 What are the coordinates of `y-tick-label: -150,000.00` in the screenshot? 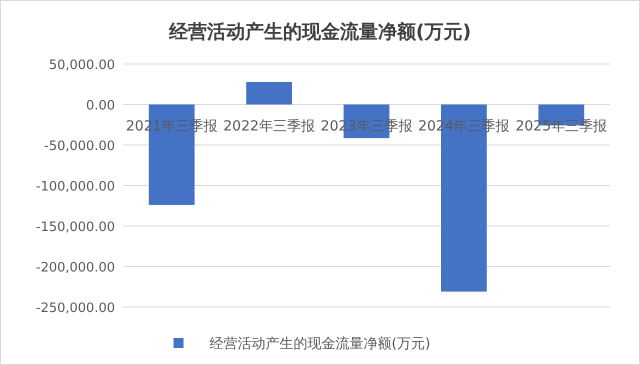 It's located at (75, 227).